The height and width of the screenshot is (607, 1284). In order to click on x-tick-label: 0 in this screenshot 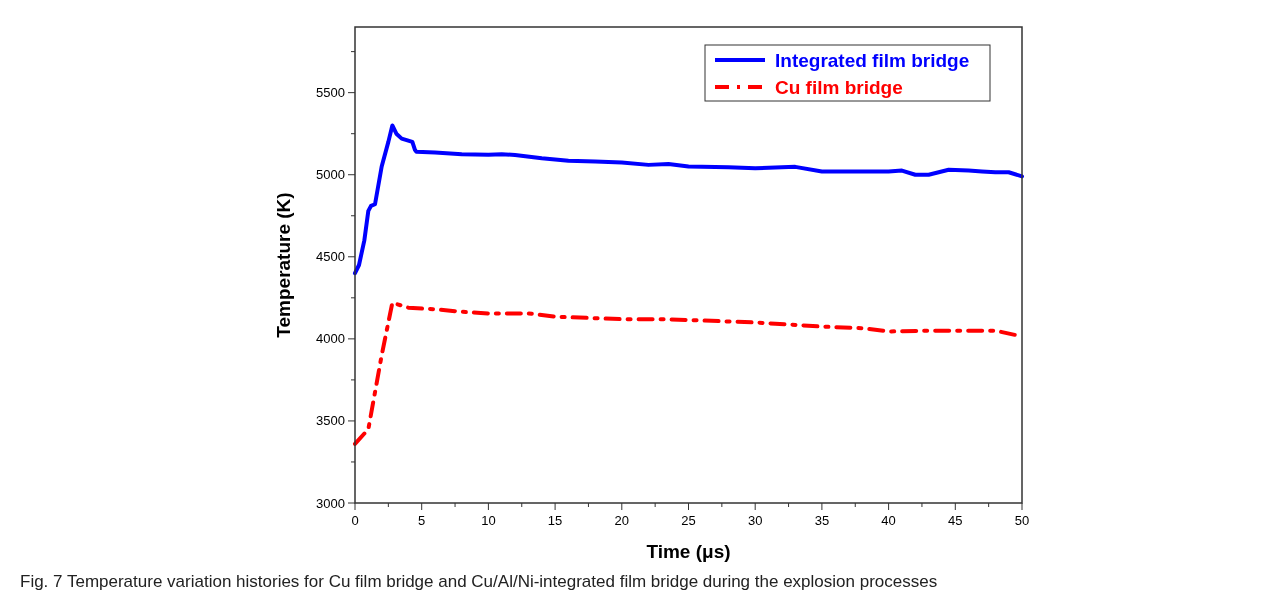, I will do `click(355, 520)`.